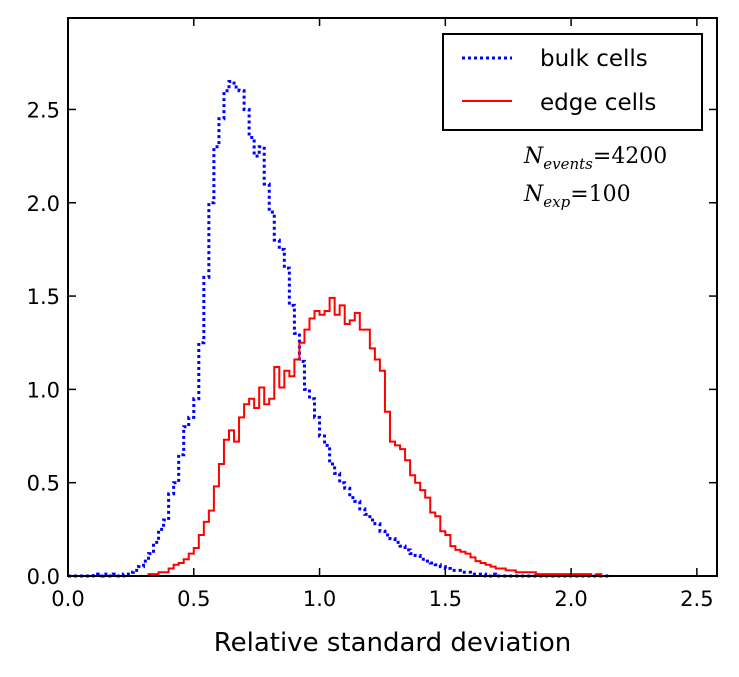  What do you see at coordinates (43, 204) in the screenshot?
I see `y-tick-label: 2.0` at bounding box center [43, 204].